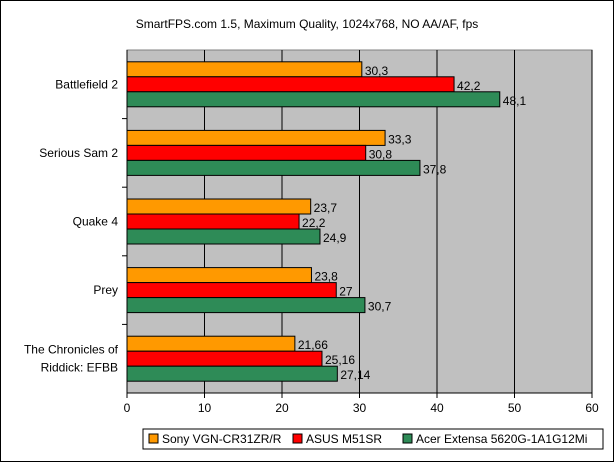 The height and width of the screenshot is (462, 614). Describe the element at coordinates (469, 86) in the screenshot. I see `data-label: 42,2` at that location.